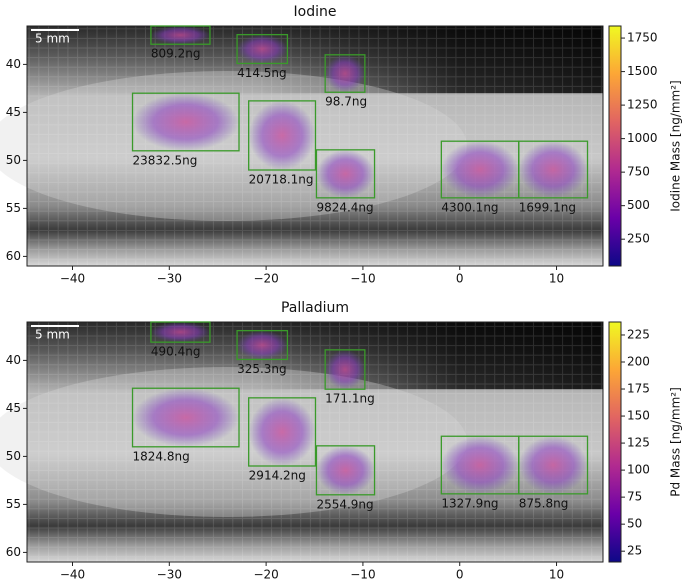  What do you see at coordinates (176, 352) in the screenshot?
I see `roi-label: 490.4ng` at bounding box center [176, 352].